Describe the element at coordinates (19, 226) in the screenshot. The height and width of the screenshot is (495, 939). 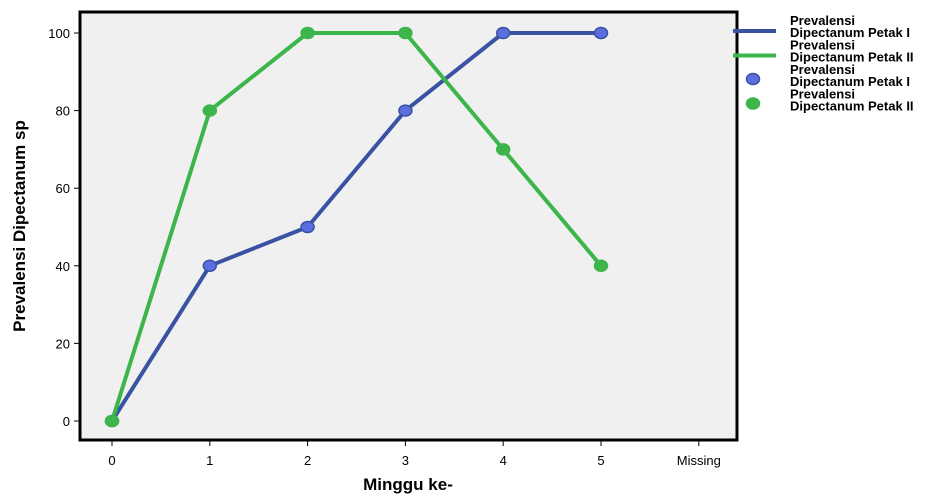
I see `y-axis-title: Prevalensi Dipectanum sp` at that location.